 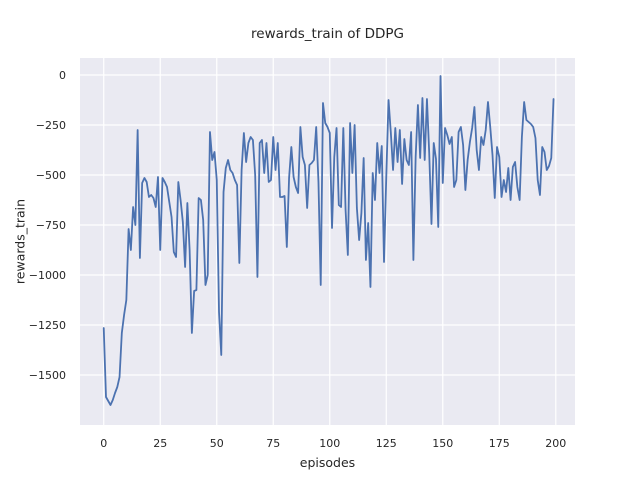 What do you see at coordinates (103, 443) in the screenshot?
I see `x-tick-label: 0` at bounding box center [103, 443].